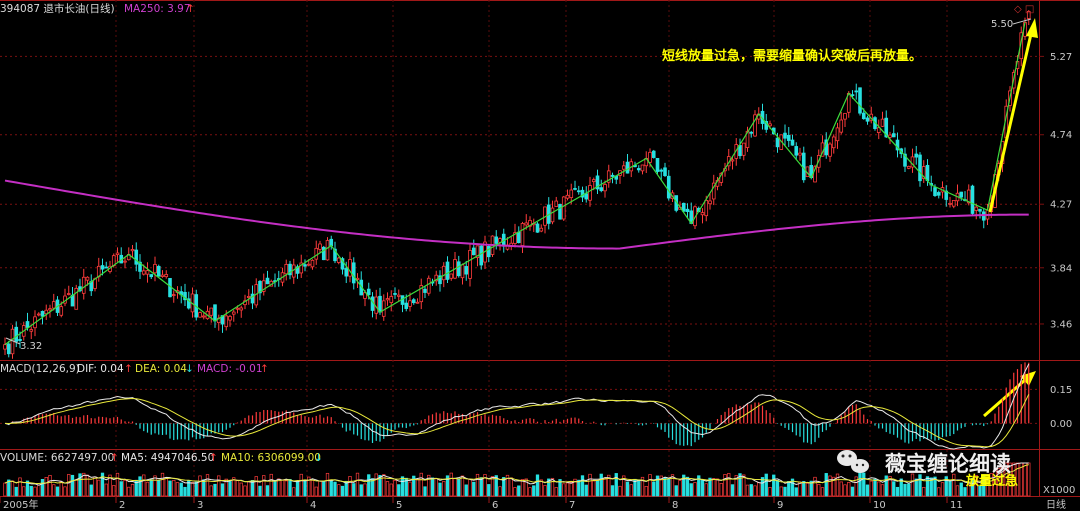 The image size is (1080, 511). What do you see at coordinates (517, 479) in the screenshot?
I see `volume-bars` at bounding box center [517, 479].